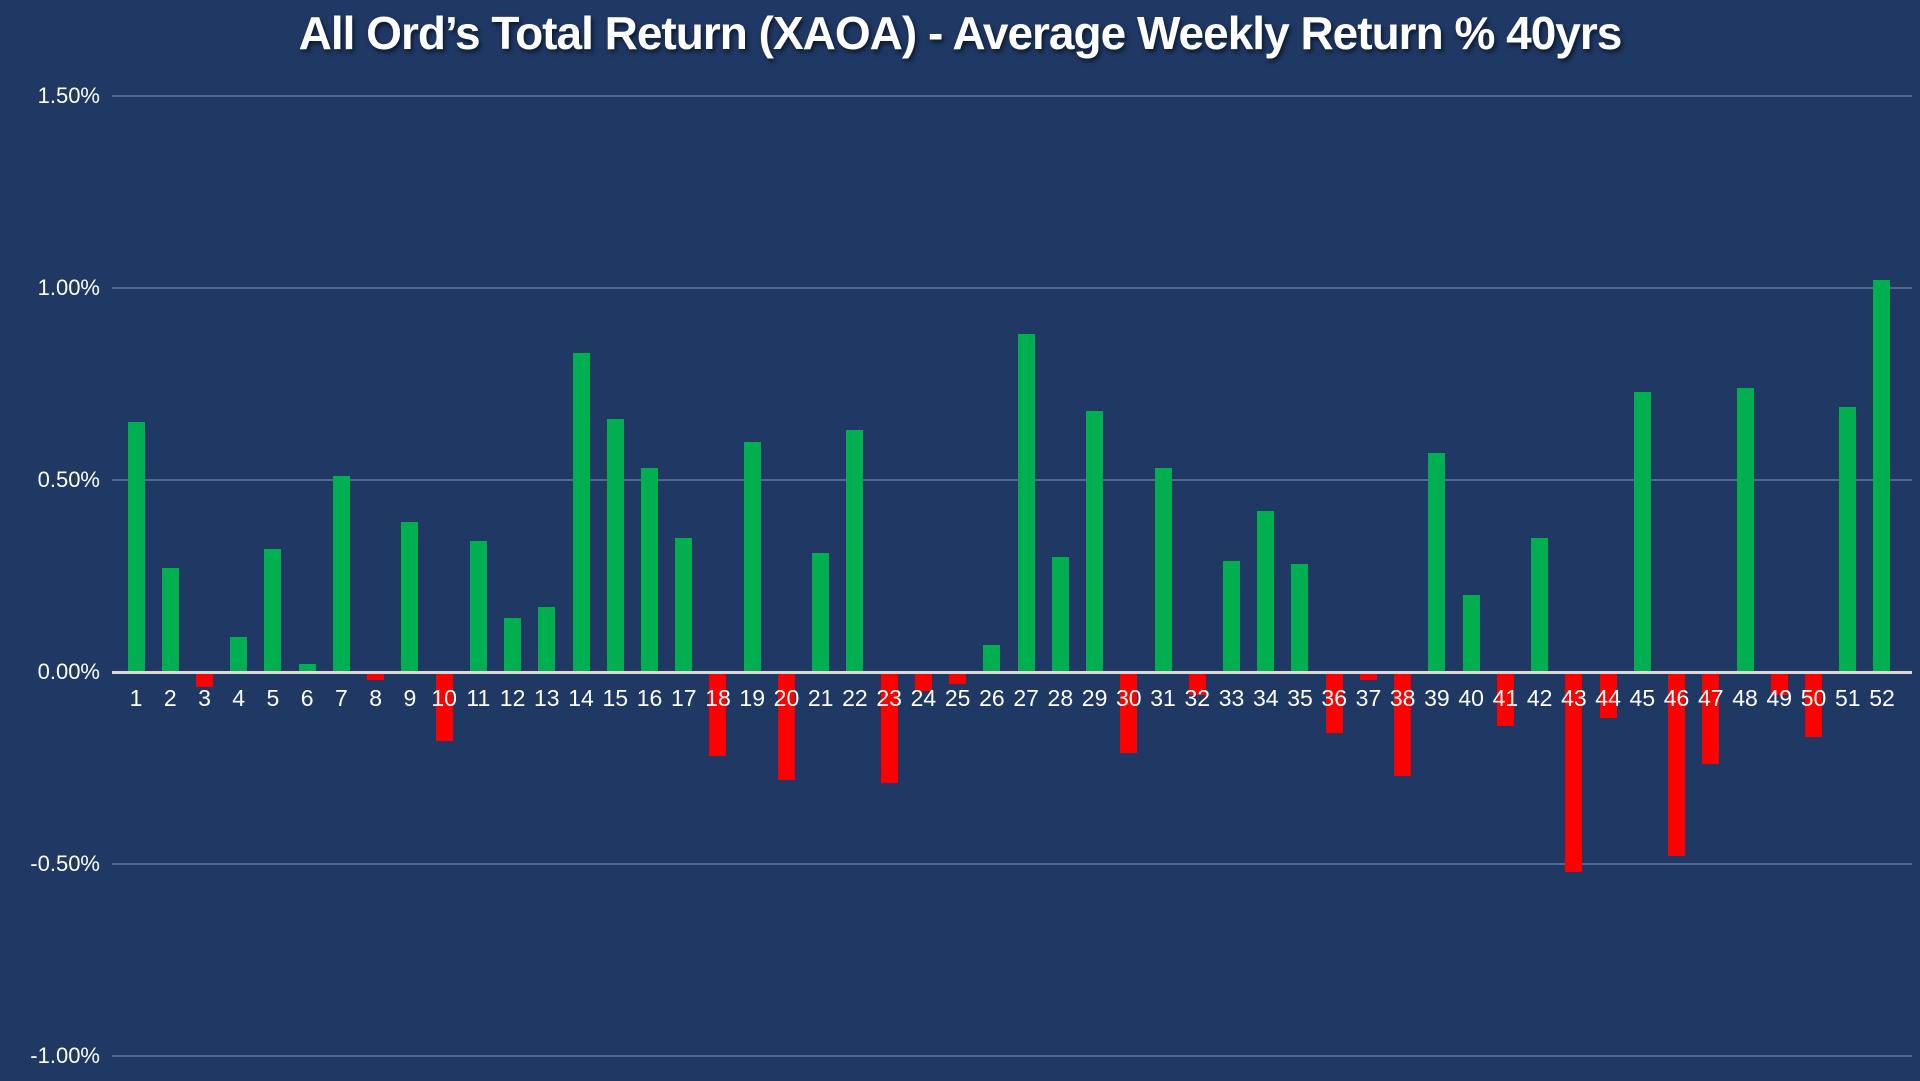 This screenshot has width=1920, height=1081. I want to click on y-tick-label--0.50%: -0.50%, so click(65, 863).